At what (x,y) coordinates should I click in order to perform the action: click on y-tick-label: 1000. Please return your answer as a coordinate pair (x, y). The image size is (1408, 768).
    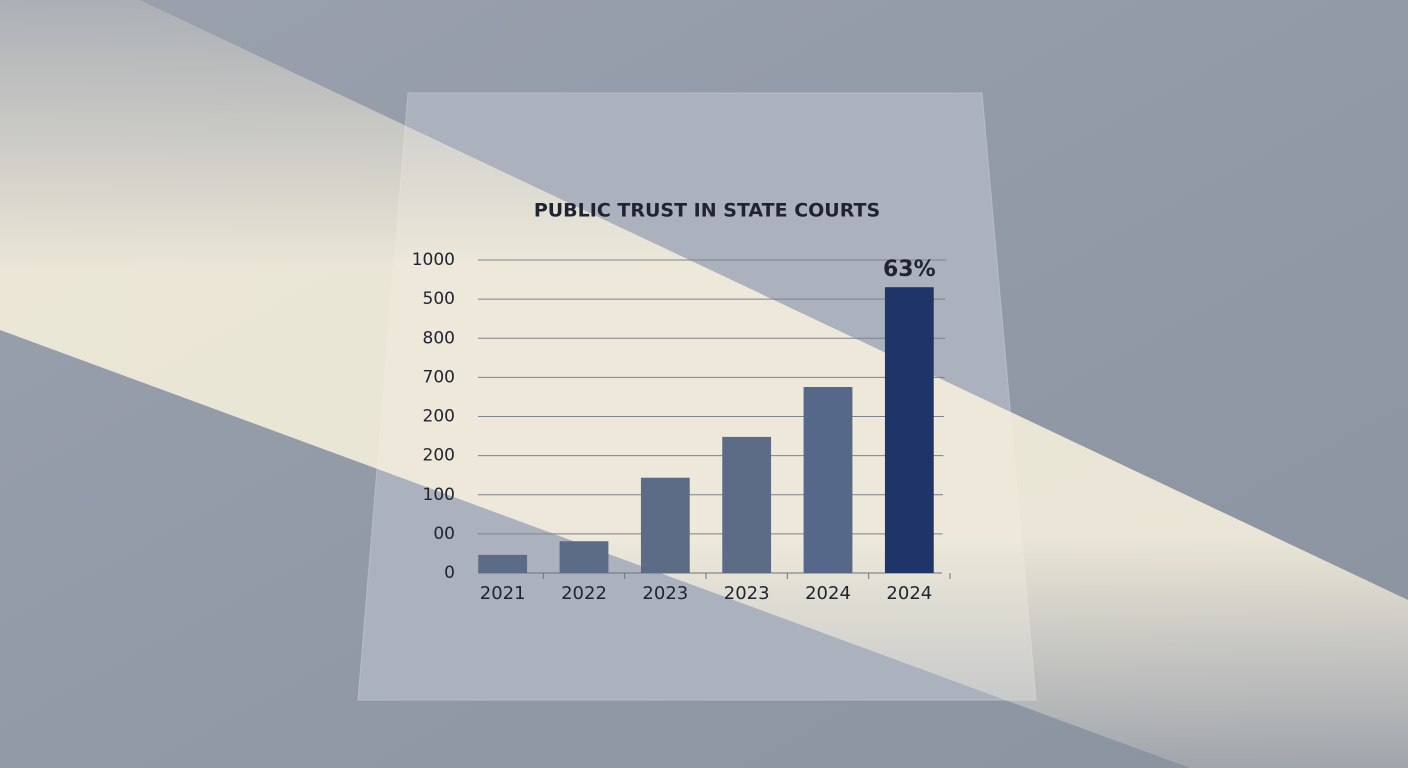
    Looking at the image, I should click on (433, 260).